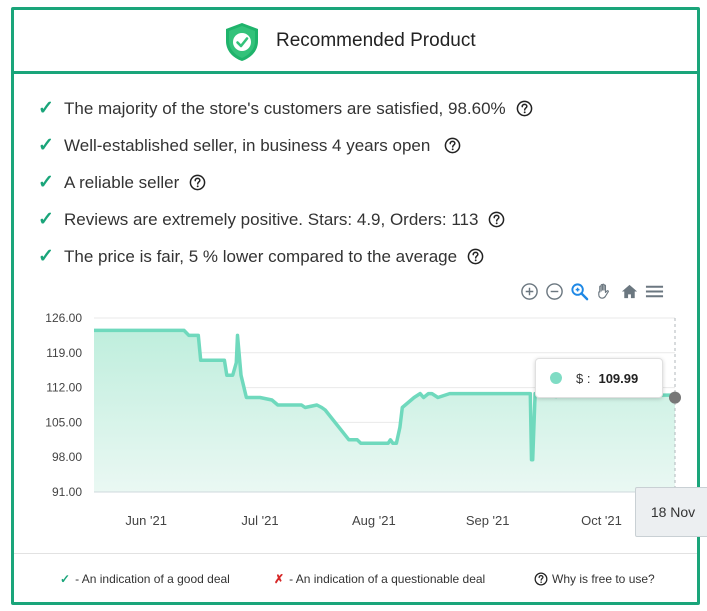 The height and width of the screenshot is (611, 707). I want to click on good-check-icon: ✓, so click(65, 579).